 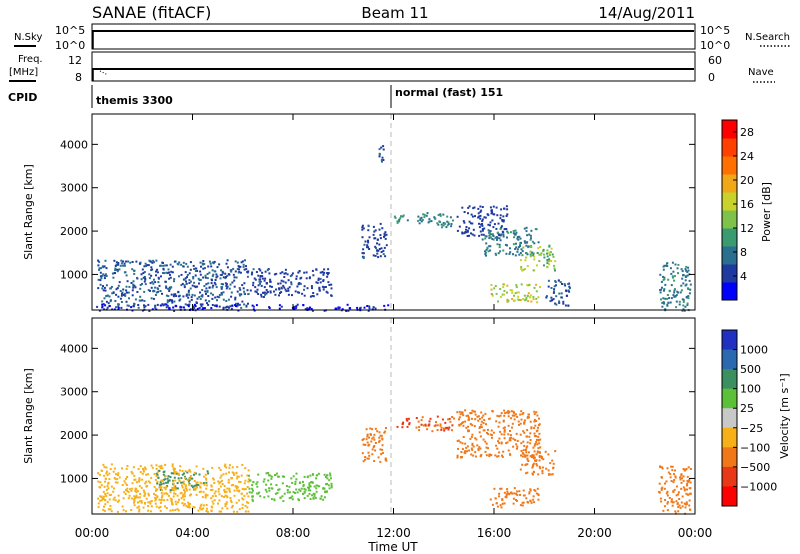 I want to click on colorbar-swatch, so click(x=729, y=237).